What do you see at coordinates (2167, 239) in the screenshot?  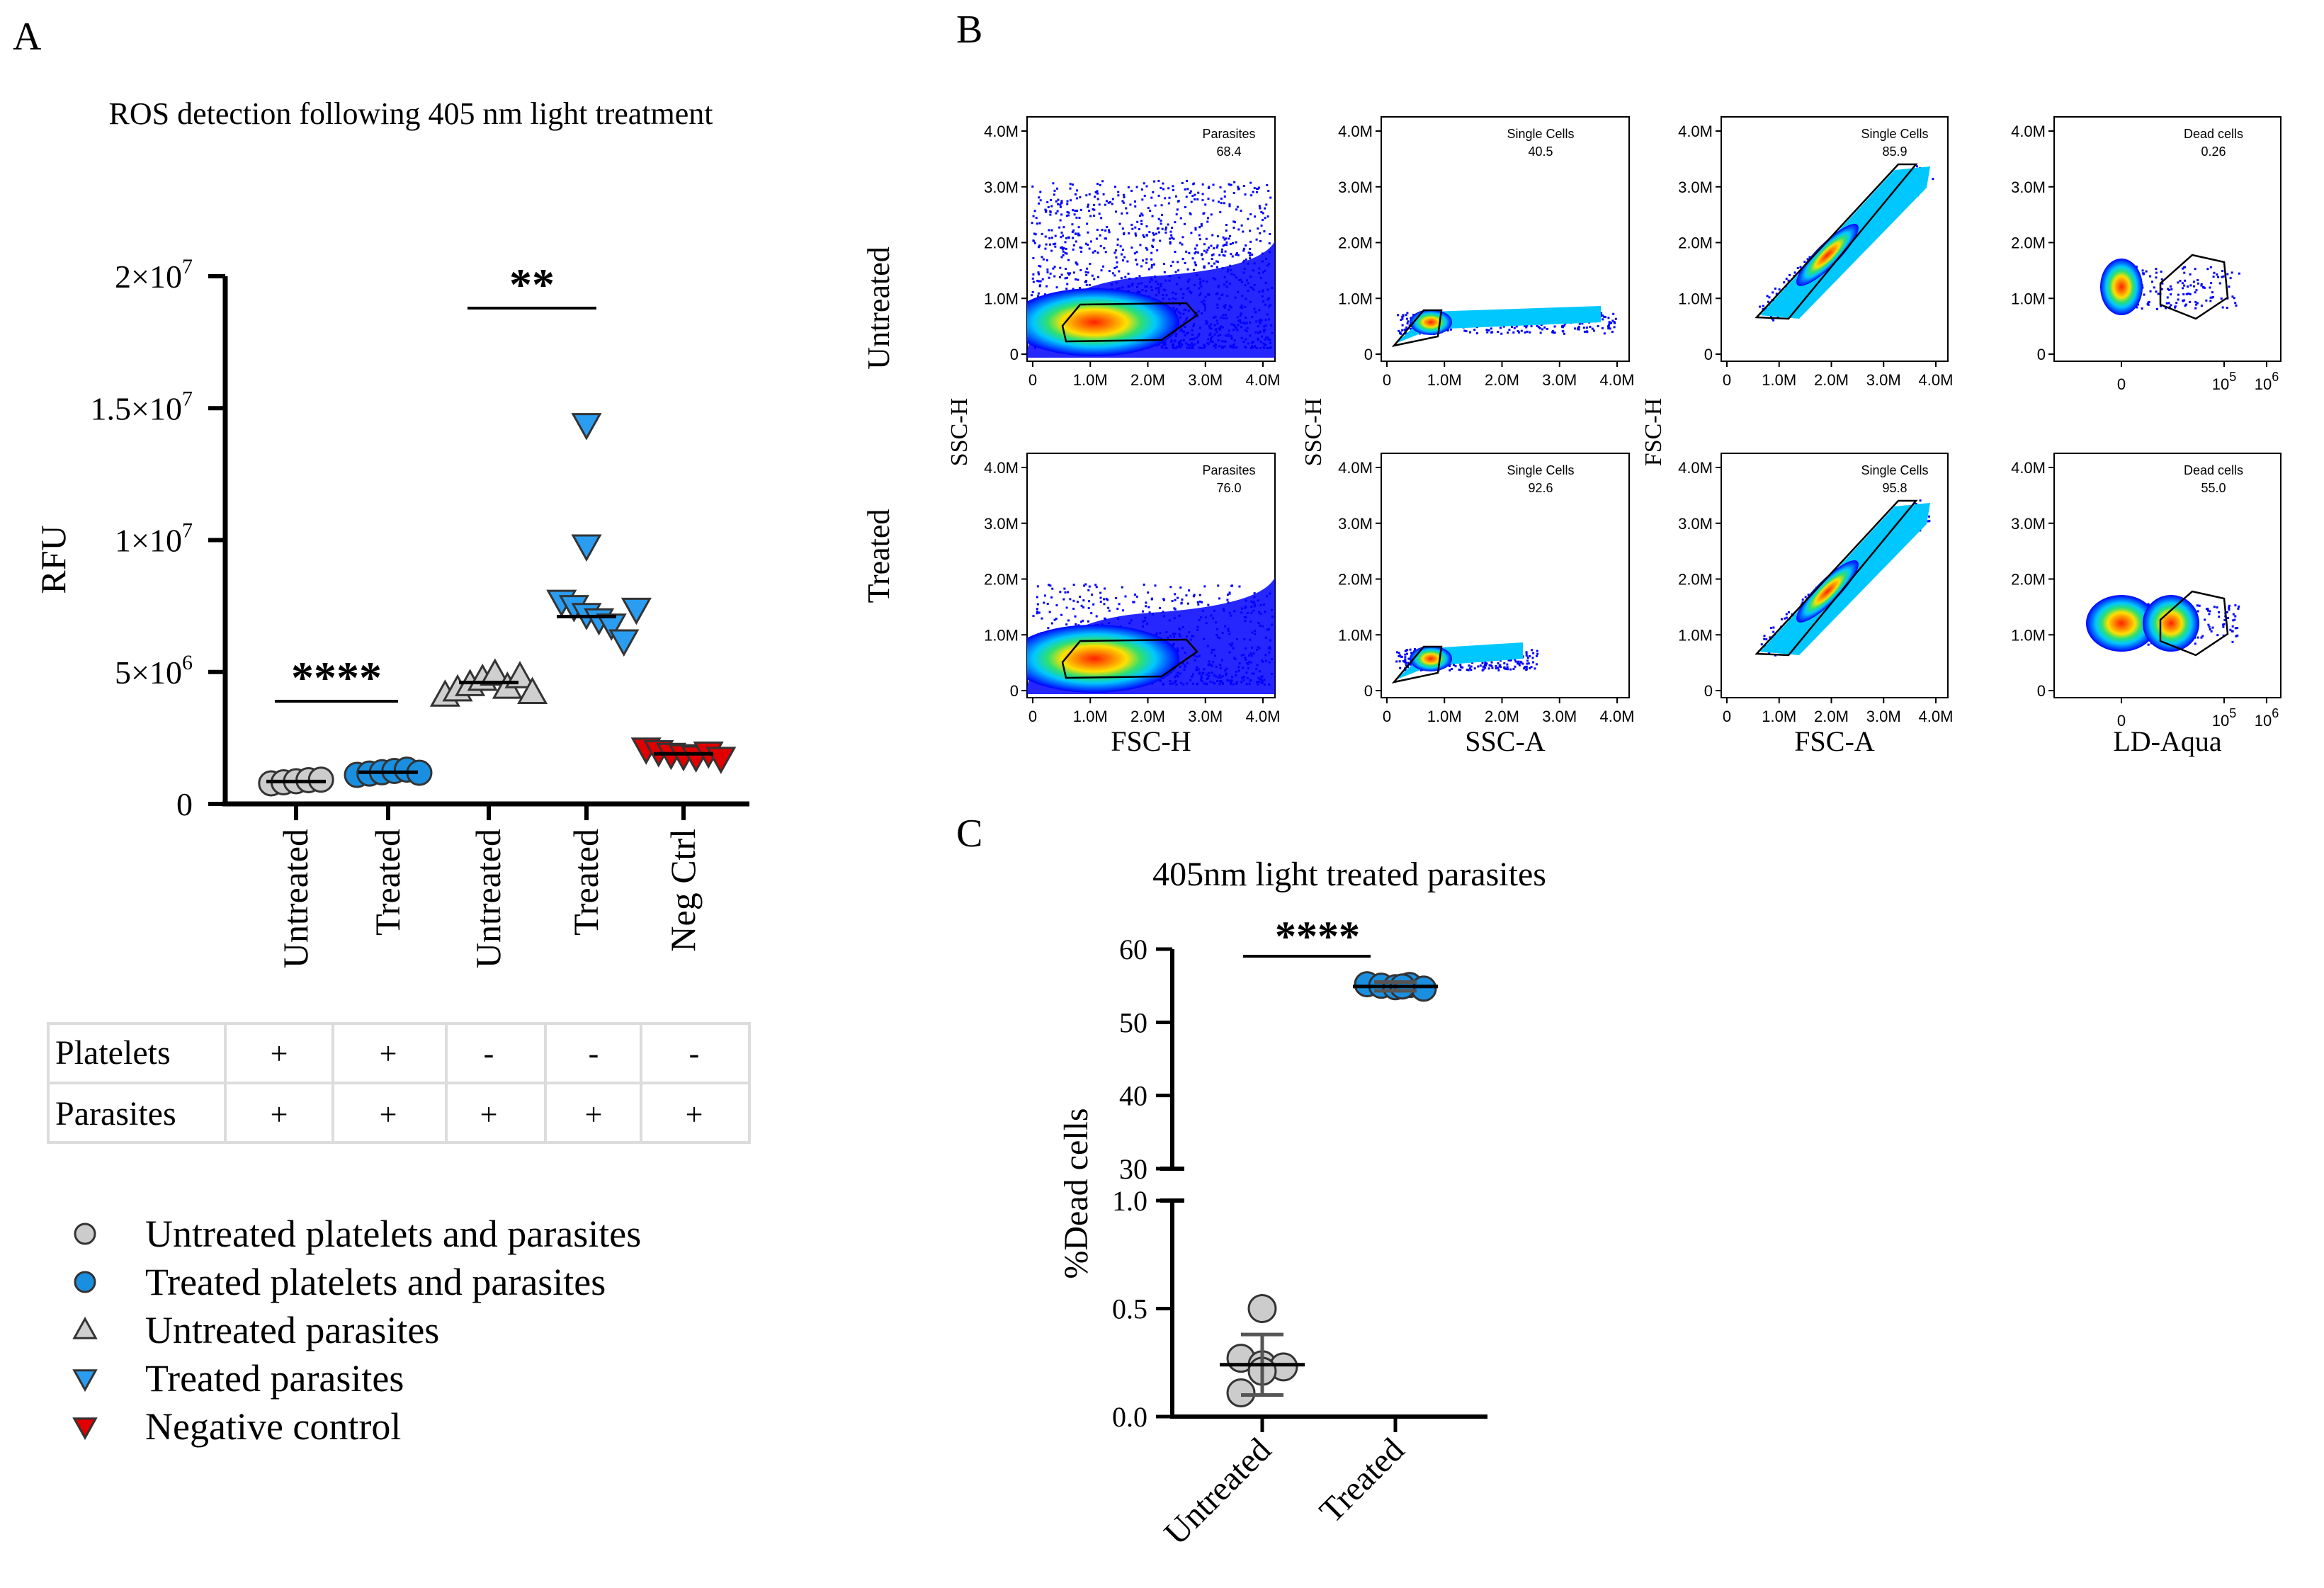 I see `flow-plot-frame` at bounding box center [2167, 239].